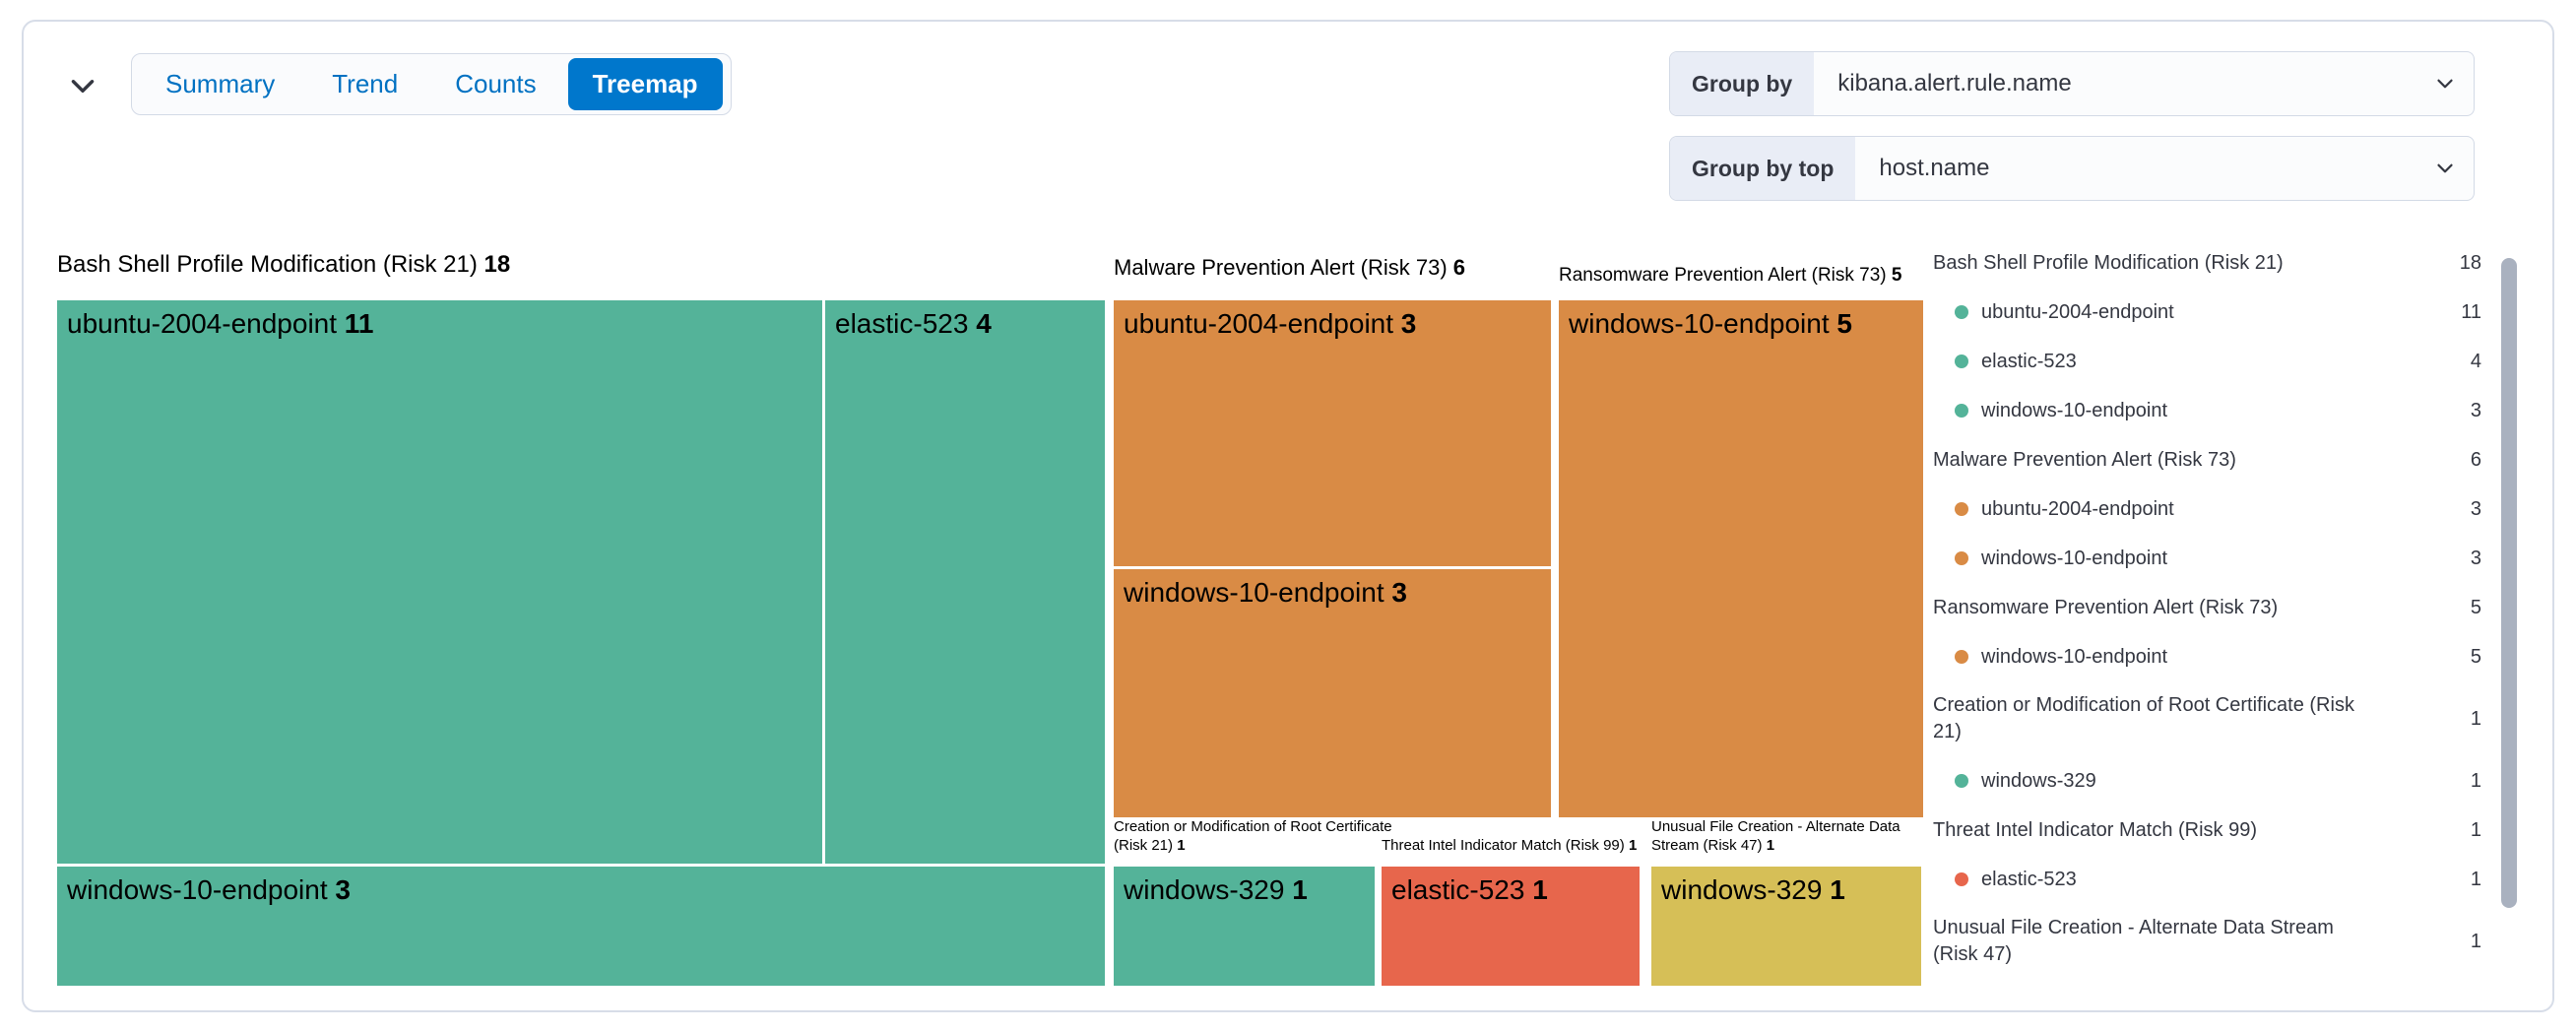 The height and width of the screenshot is (1032, 2576). What do you see at coordinates (1510, 845) in the screenshot?
I see `treemap-group-header: Threat Intel Indicator Match (Risk 99) 1` at bounding box center [1510, 845].